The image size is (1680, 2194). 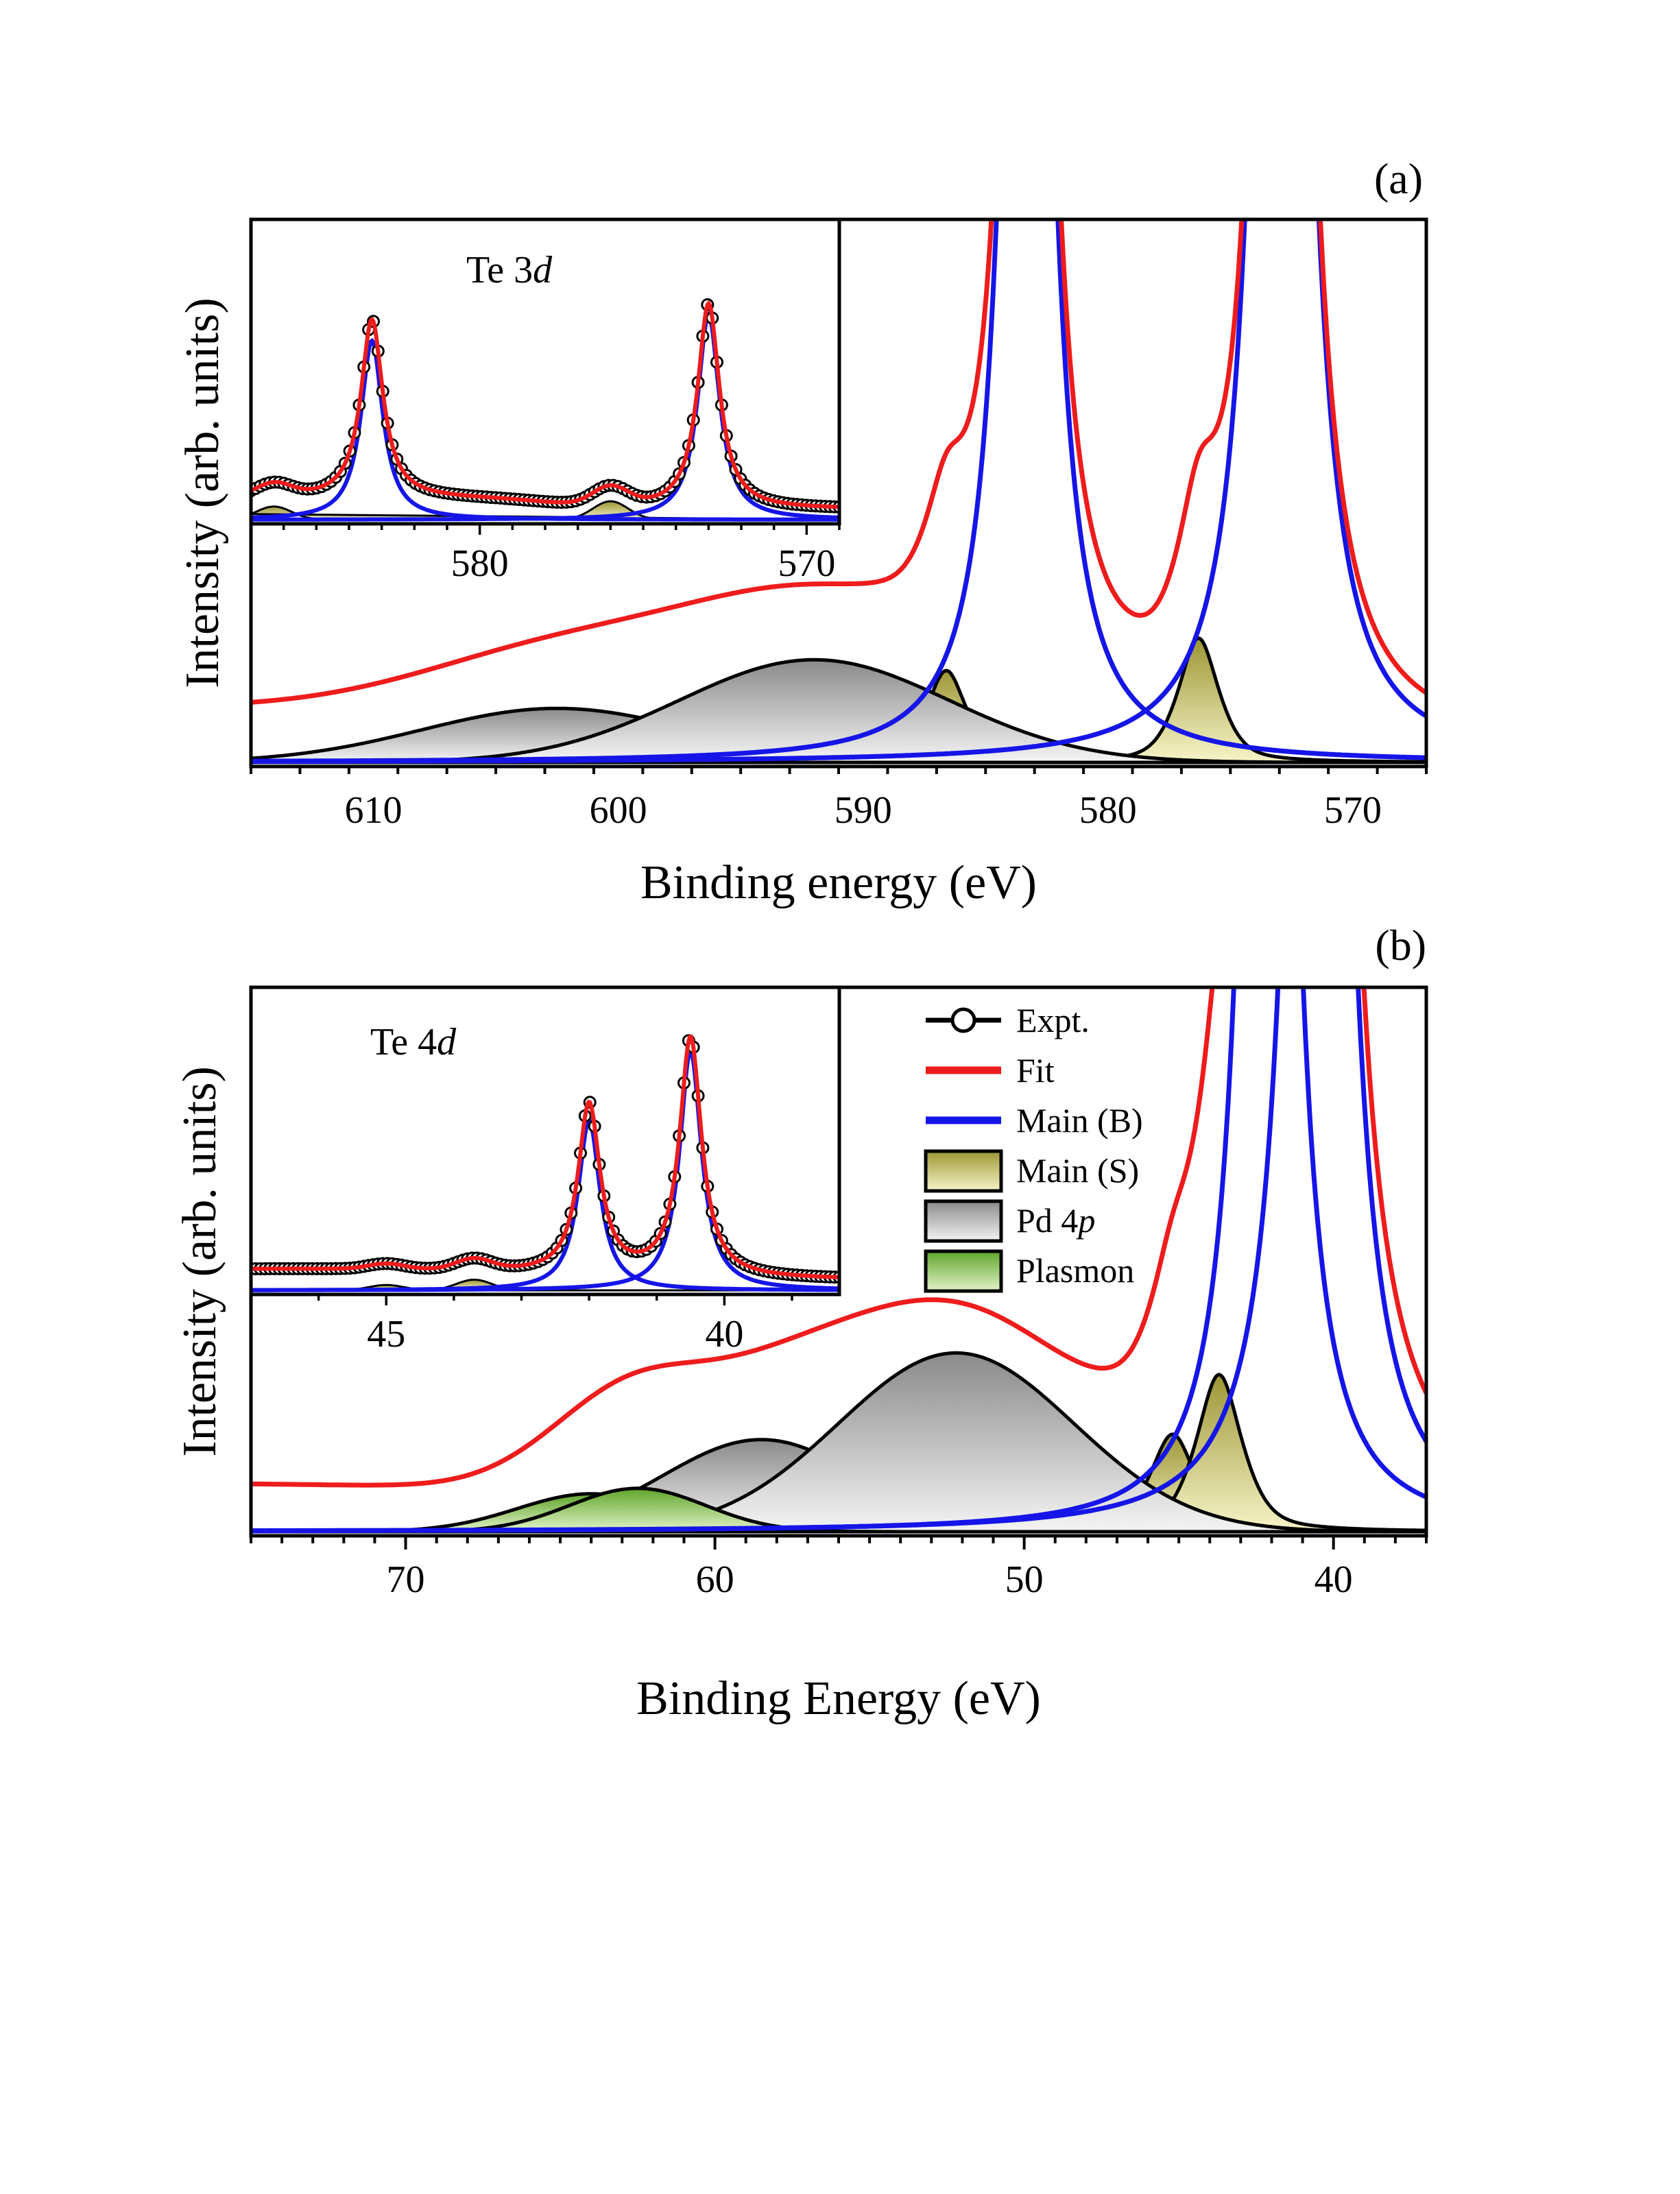 I want to click on x-tick-label: 580, so click(x=1108, y=810).